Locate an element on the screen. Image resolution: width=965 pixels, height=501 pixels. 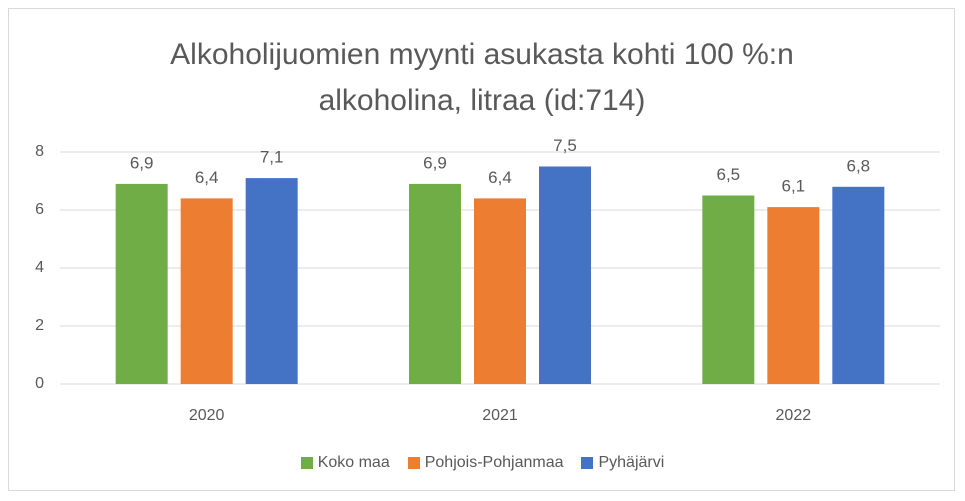
legend-label: Pohjois-Pohjanmaa is located at coordinates (494, 462).